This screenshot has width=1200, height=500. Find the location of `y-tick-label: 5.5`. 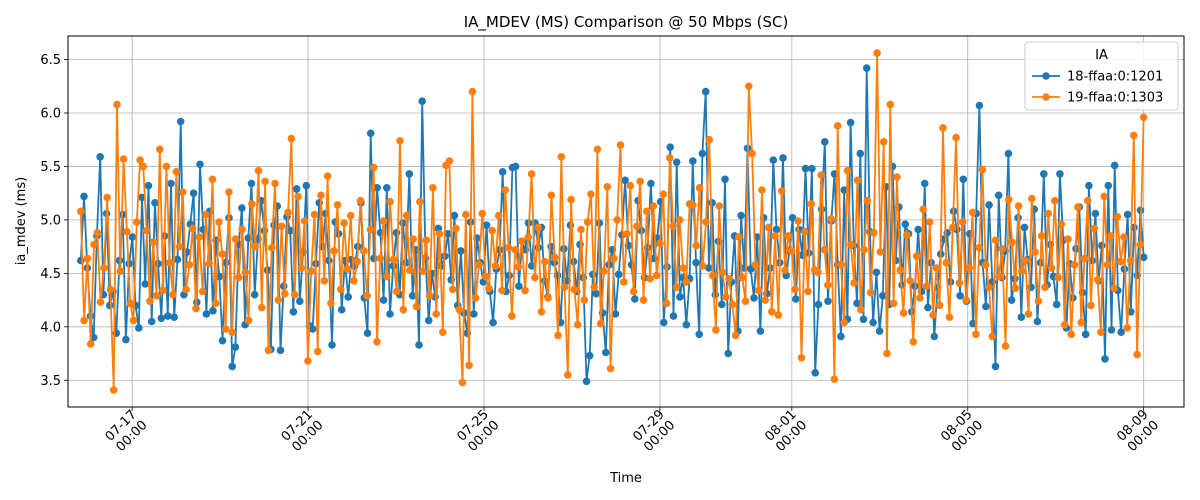

y-tick-label: 5.5 is located at coordinates (50, 167).